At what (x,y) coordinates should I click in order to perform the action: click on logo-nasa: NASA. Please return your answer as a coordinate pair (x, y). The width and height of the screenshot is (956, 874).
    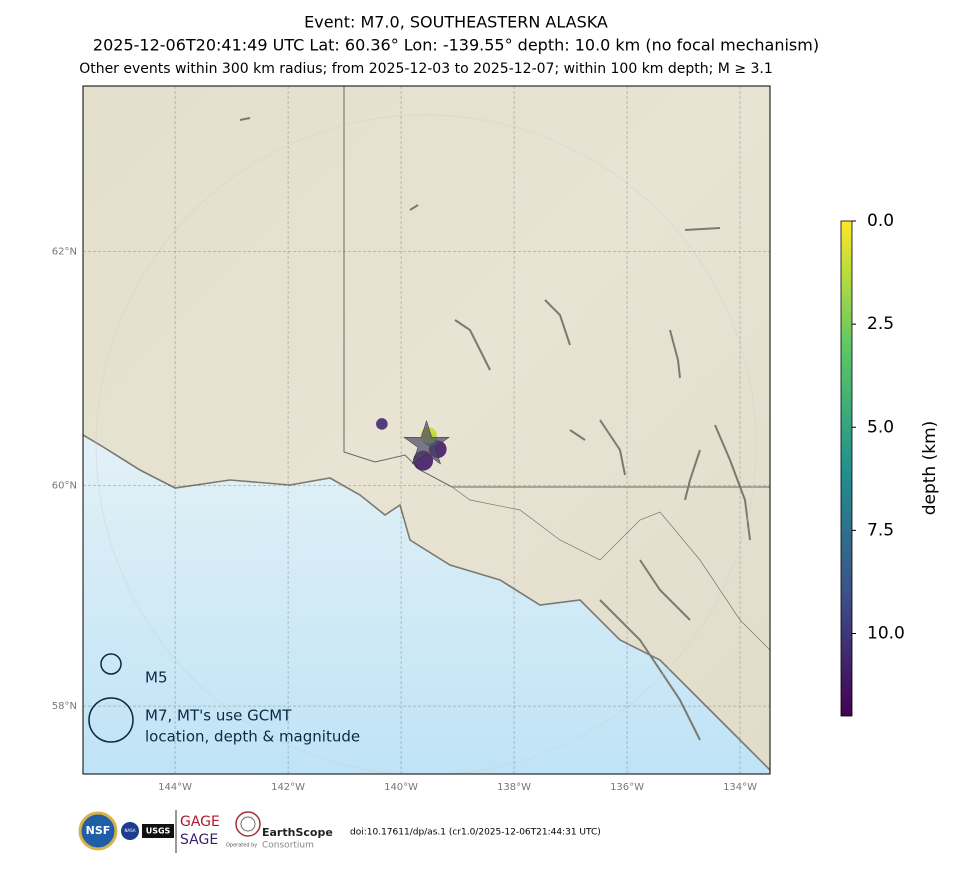
    Looking at the image, I should click on (129, 830).